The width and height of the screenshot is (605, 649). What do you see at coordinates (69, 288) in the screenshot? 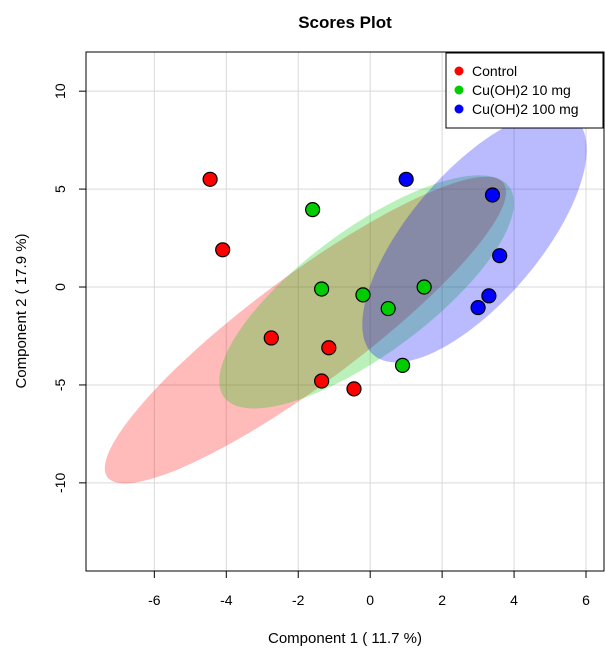
I see `y-axis: -10 -5 0 5 10` at bounding box center [69, 288].